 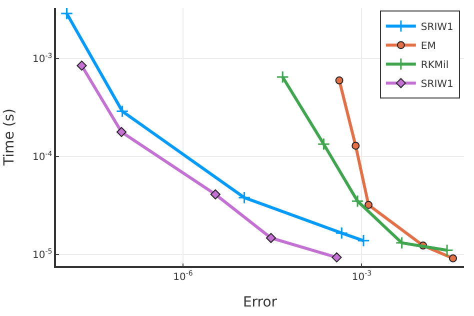 What do you see at coordinates (260, 302) in the screenshot?
I see `x-axis-title: Error` at bounding box center [260, 302].